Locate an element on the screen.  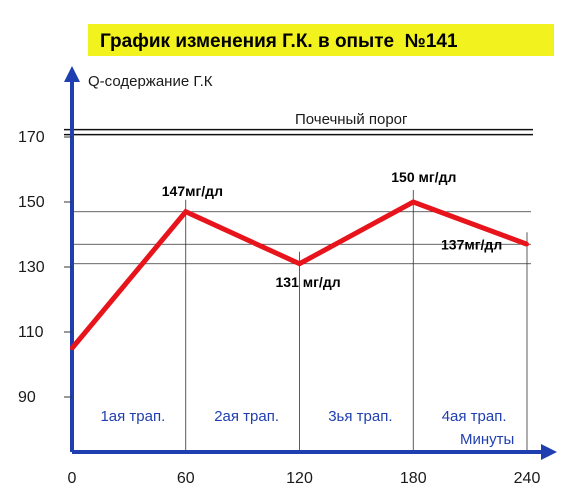
threshold-label: Почечный порог is located at coordinates (351, 119).